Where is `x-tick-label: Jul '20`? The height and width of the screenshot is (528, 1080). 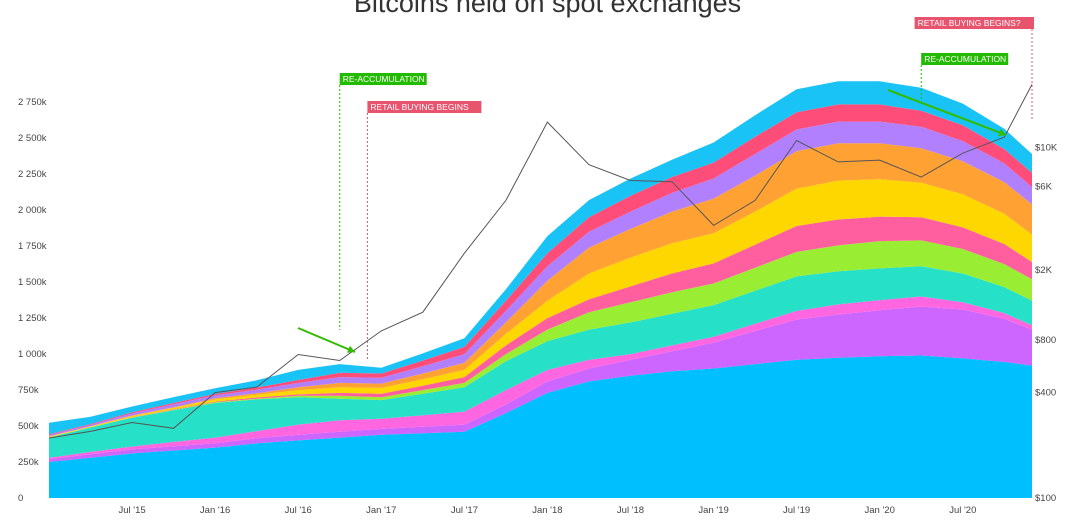
x-tick-label: Jul '20 is located at coordinates (962, 510).